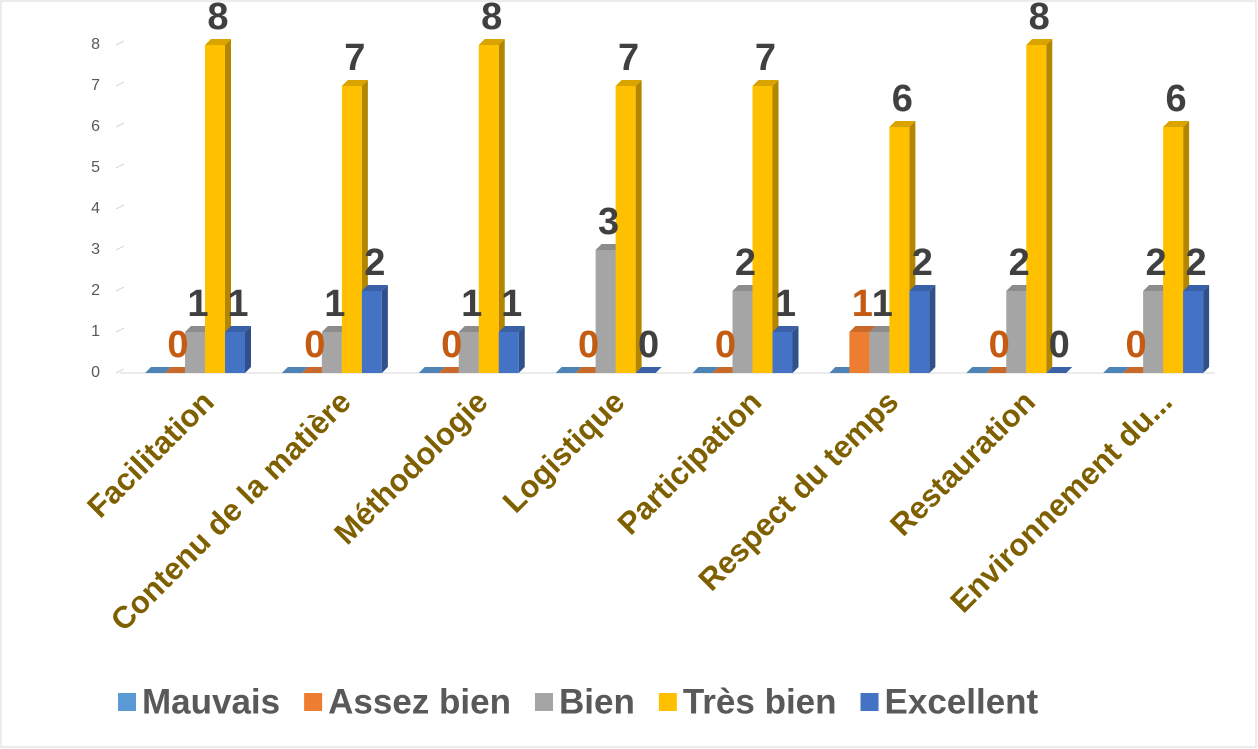  What do you see at coordinates (95, 167) in the screenshot?
I see `y-tick-label: 5` at bounding box center [95, 167].